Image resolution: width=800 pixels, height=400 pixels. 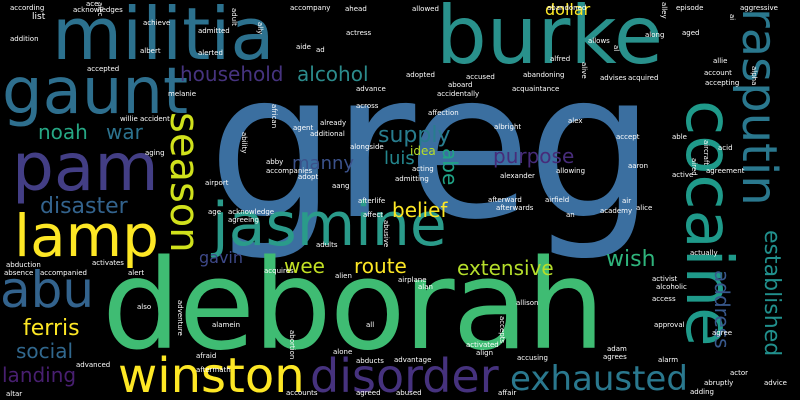 What do you see at coordinates (279, 271) in the screenshot?
I see `word-acquires: acquires` at bounding box center [279, 271].